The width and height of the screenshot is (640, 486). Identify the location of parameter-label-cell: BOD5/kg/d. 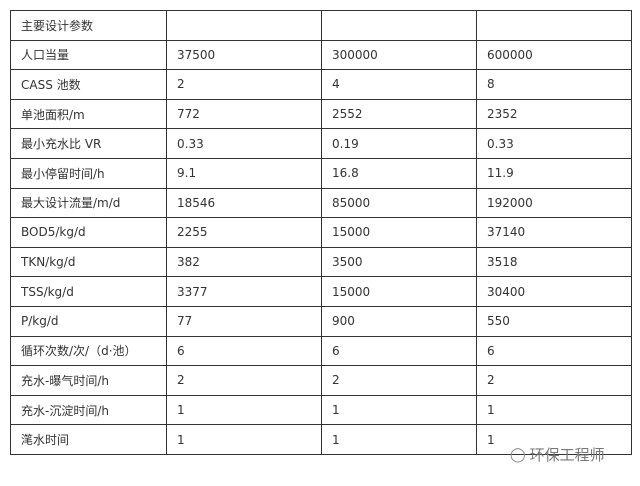
(88, 232).